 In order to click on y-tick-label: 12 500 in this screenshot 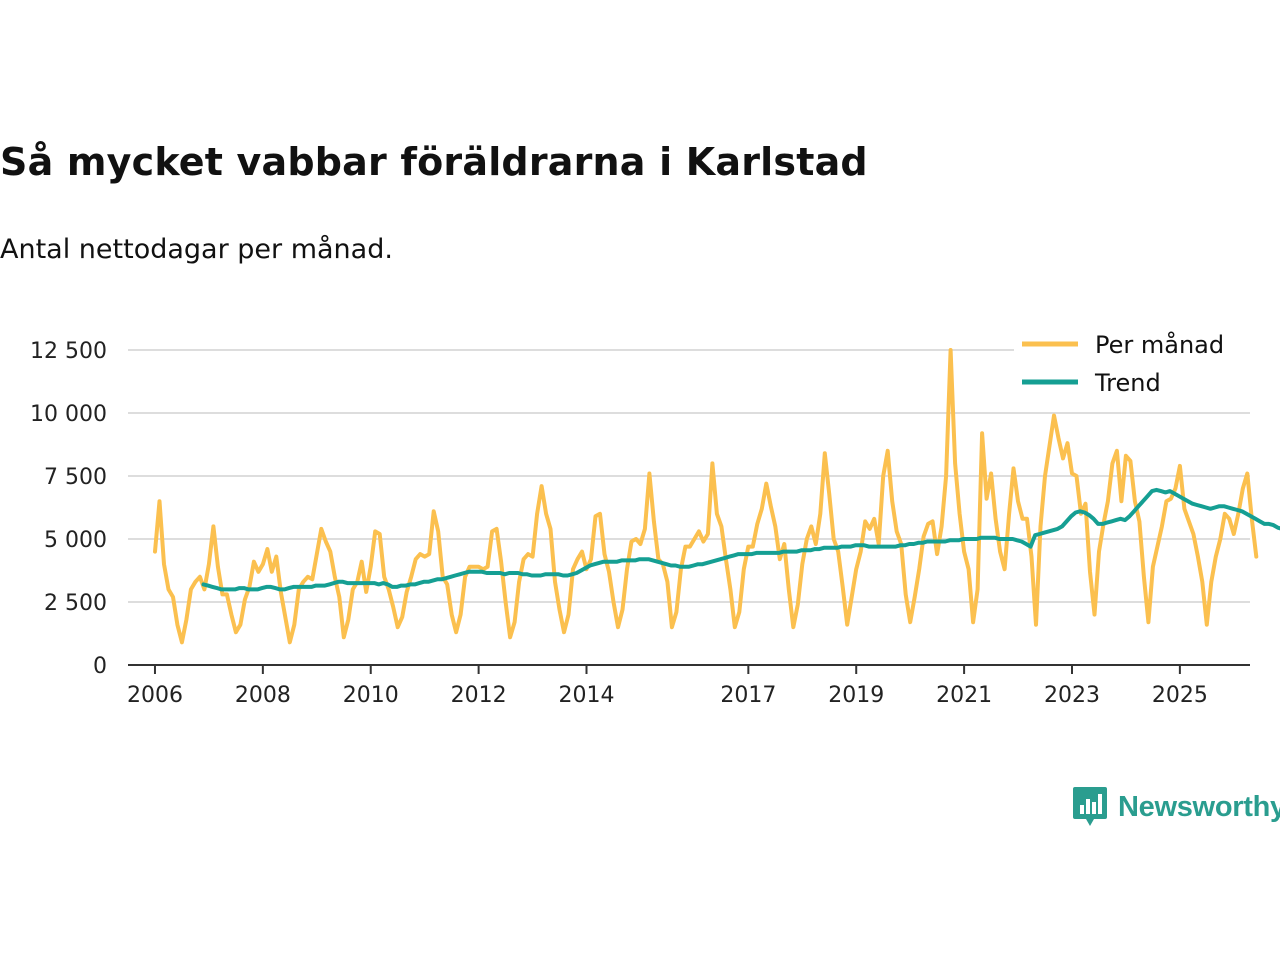, I will do `click(68, 351)`.